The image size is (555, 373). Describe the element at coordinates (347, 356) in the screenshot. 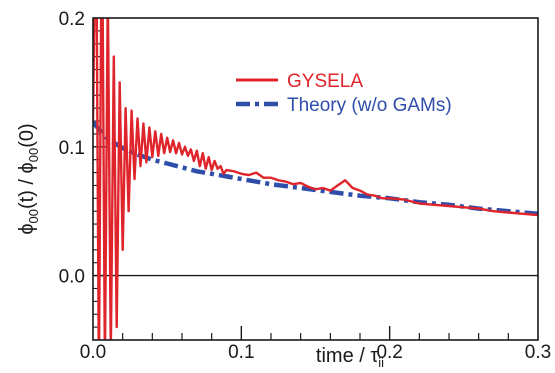

I see `x-axis-label-main: time / τ` at that location.